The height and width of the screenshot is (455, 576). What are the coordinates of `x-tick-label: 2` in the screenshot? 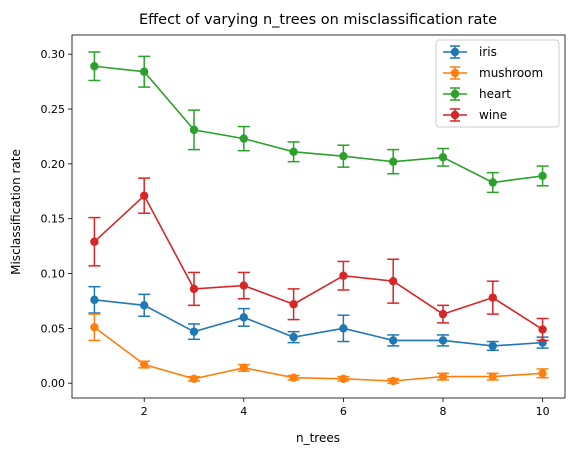 It's located at (144, 411).